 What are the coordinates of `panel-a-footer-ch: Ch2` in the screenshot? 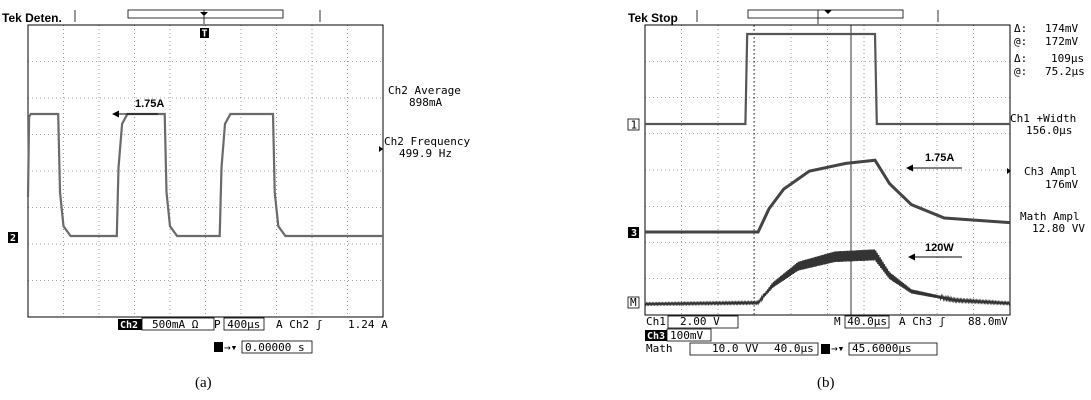 It's located at (129, 325).